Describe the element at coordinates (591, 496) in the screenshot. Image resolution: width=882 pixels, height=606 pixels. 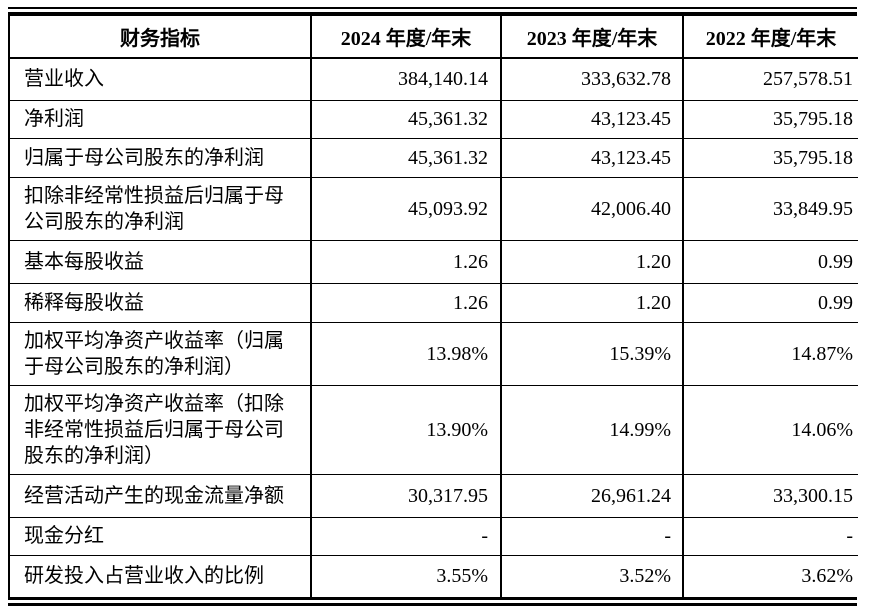
I see `value-2023: 26,961.24` at that location.